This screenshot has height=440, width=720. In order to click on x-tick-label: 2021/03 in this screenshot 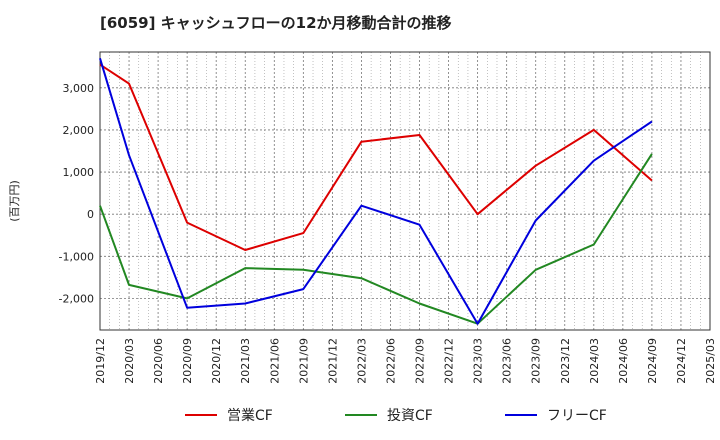, I will do `click(245, 361)`.